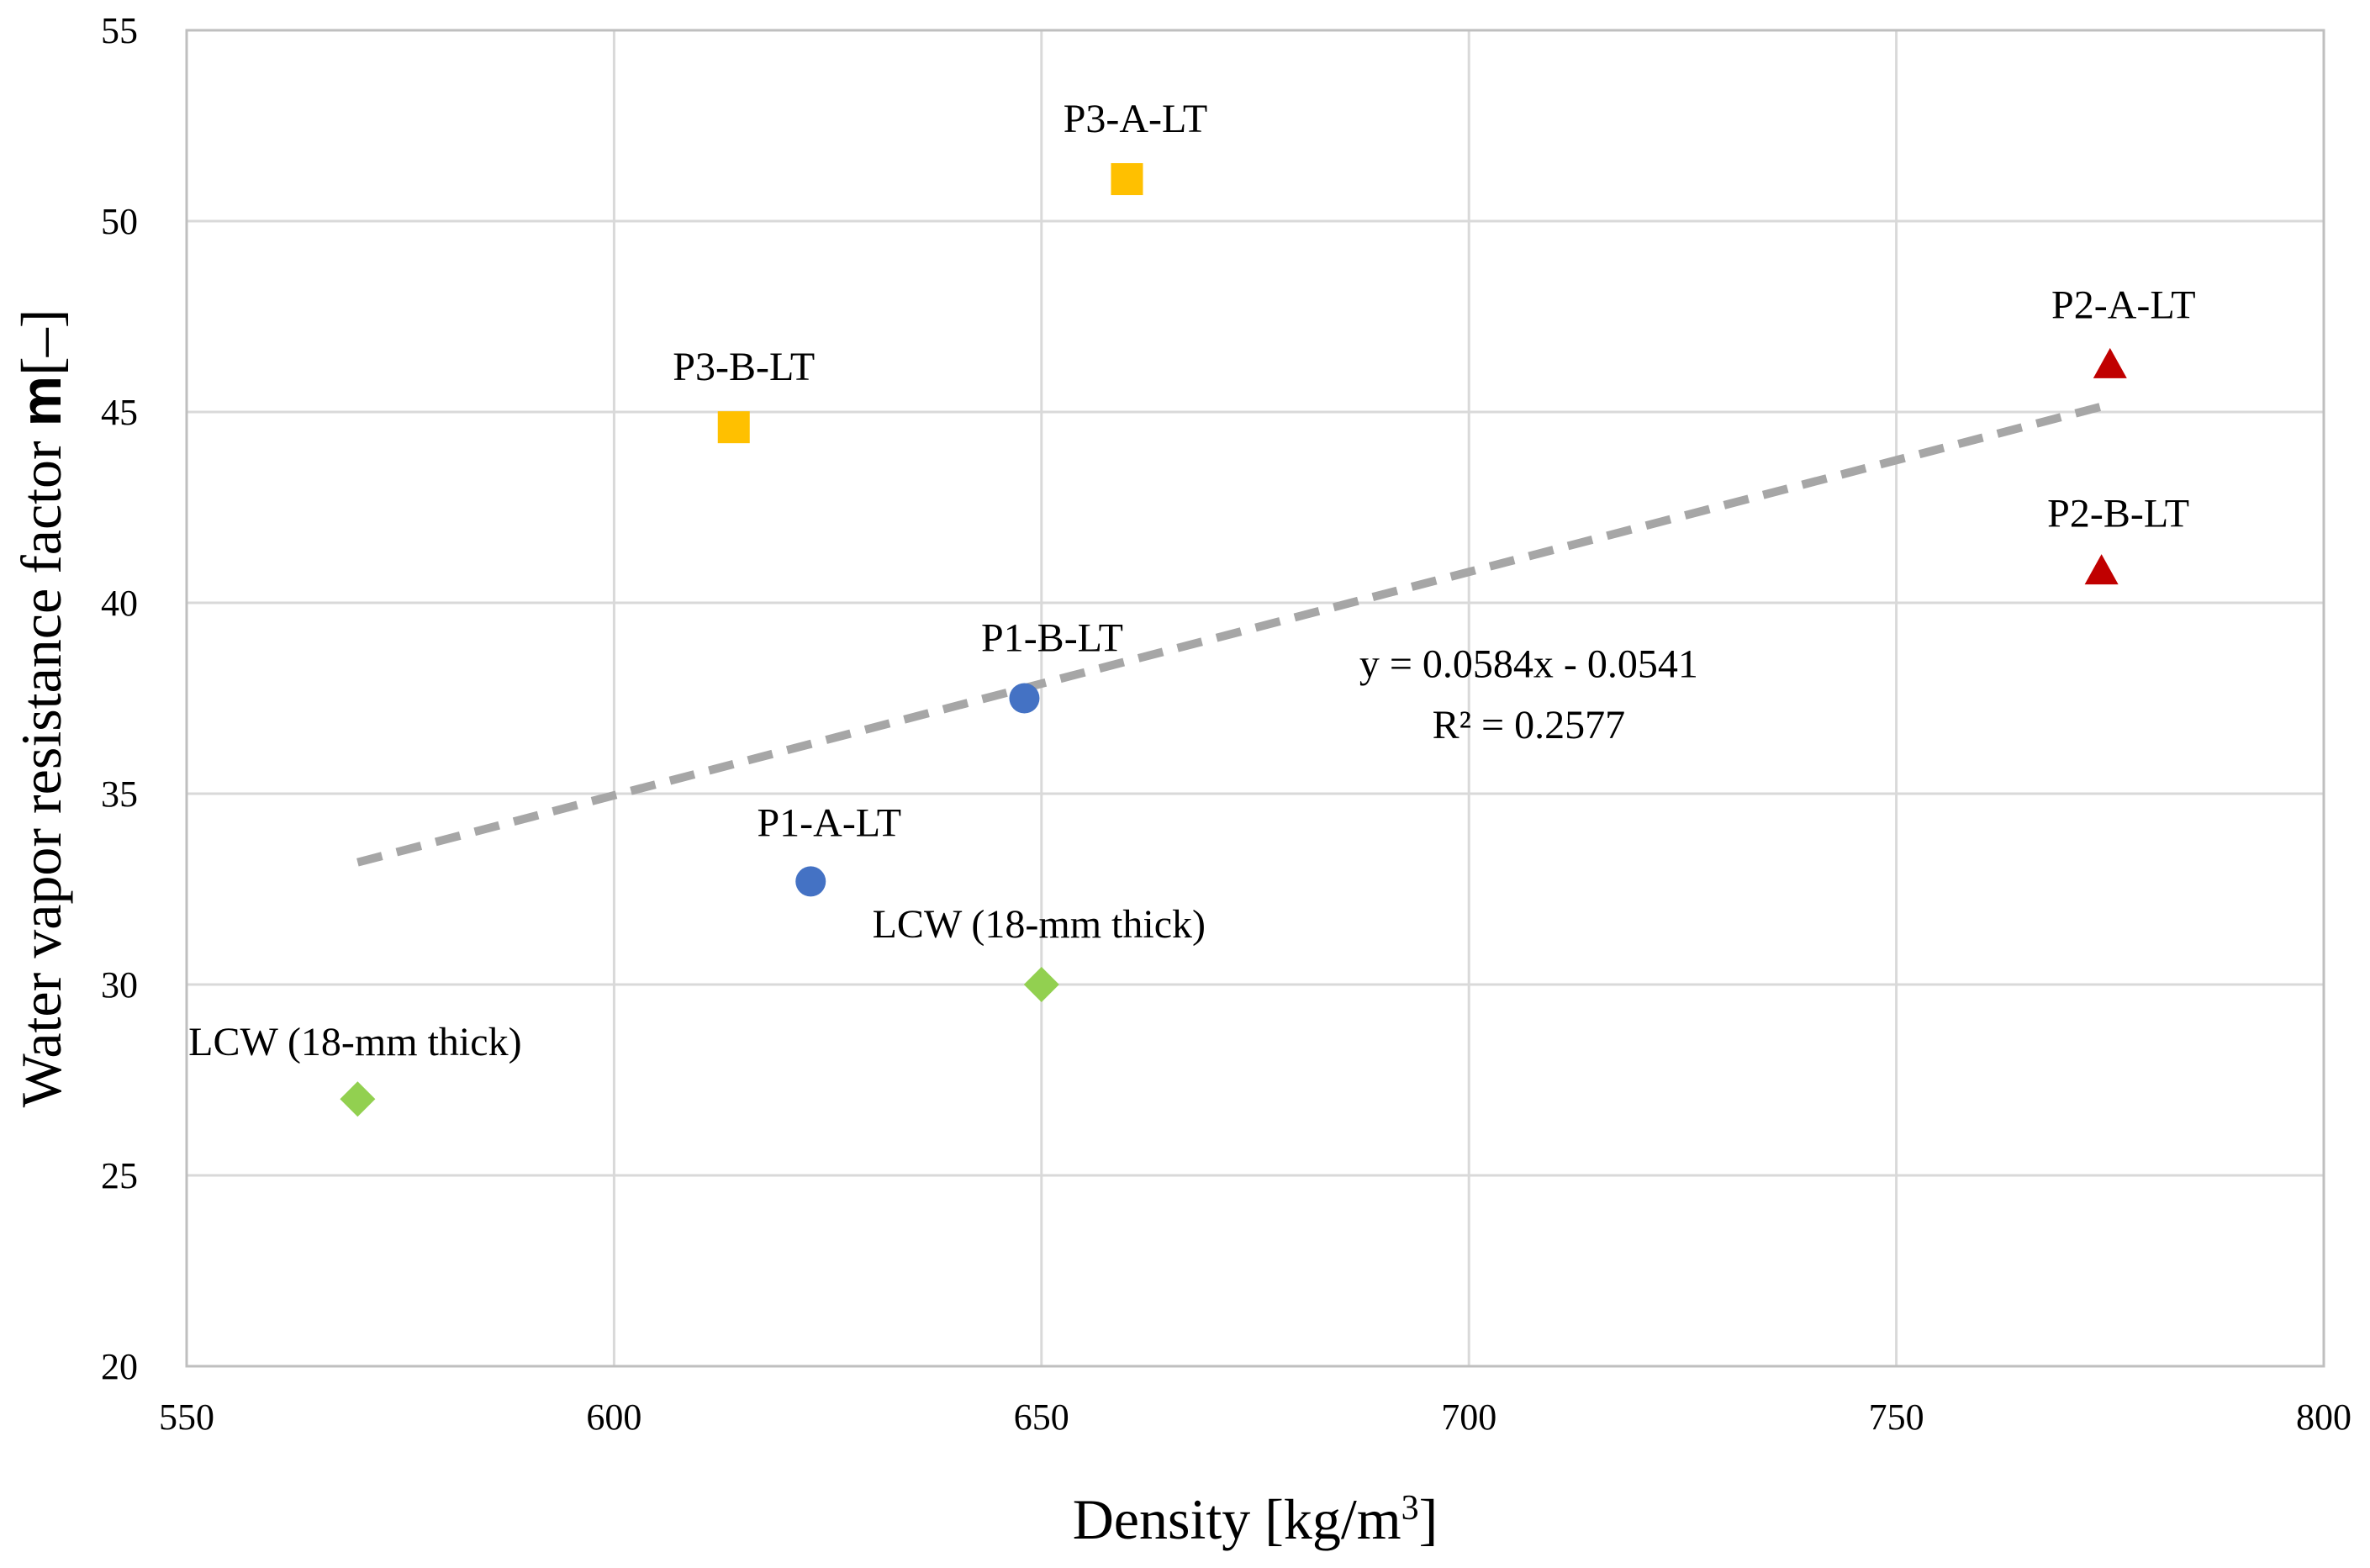 The height and width of the screenshot is (1568, 2370). What do you see at coordinates (41, 342) in the screenshot?
I see `y-axis-title-end: [–]` at bounding box center [41, 342].